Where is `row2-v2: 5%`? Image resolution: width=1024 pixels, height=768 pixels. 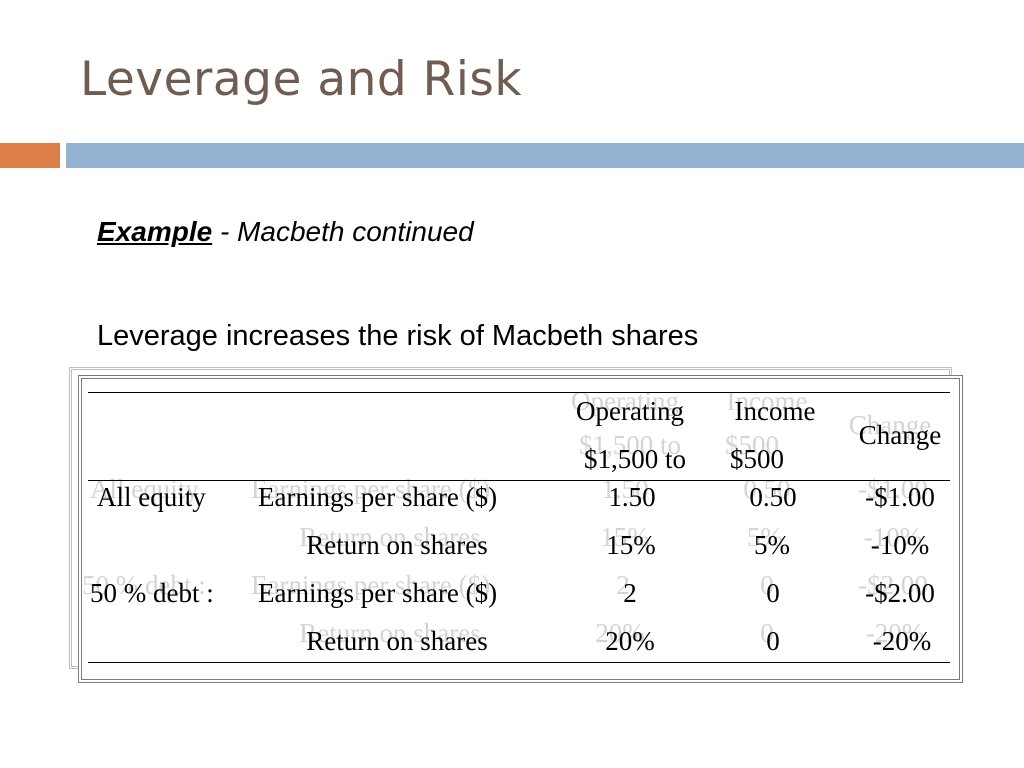
row2-v2: 5% is located at coordinates (772, 545).